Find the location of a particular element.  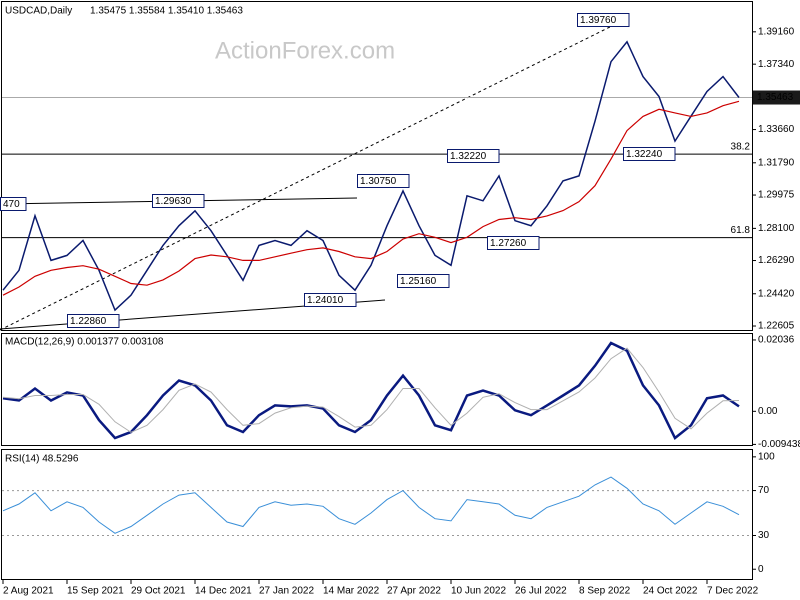

chart-title: USDCAD,Daily is located at coordinates (38, 11).